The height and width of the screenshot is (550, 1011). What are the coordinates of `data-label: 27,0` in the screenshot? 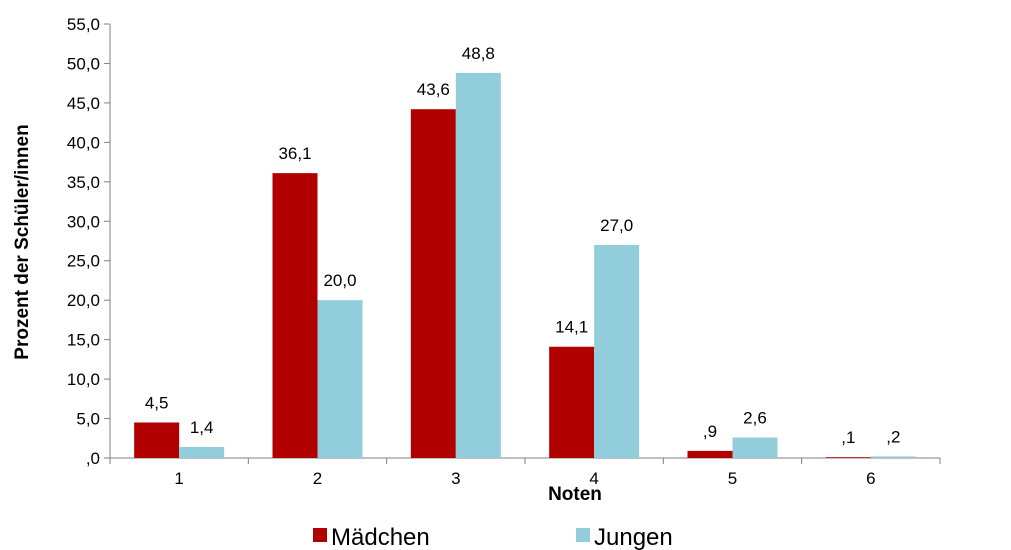 It's located at (616, 225).